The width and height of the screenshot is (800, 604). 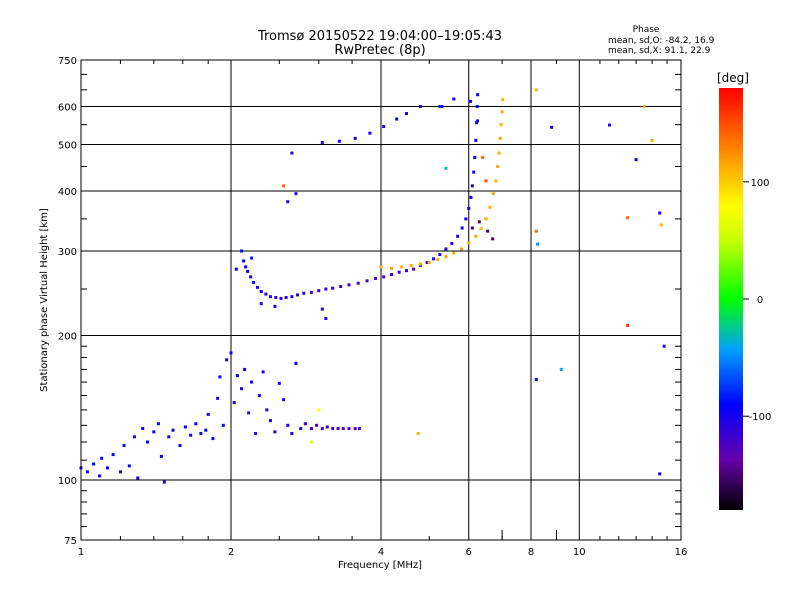 What do you see at coordinates (379, 36) in the screenshot?
I see `chart-title: Tromsø 20150522 19:04:00–19:05:43` at bounding box center [379, 36].